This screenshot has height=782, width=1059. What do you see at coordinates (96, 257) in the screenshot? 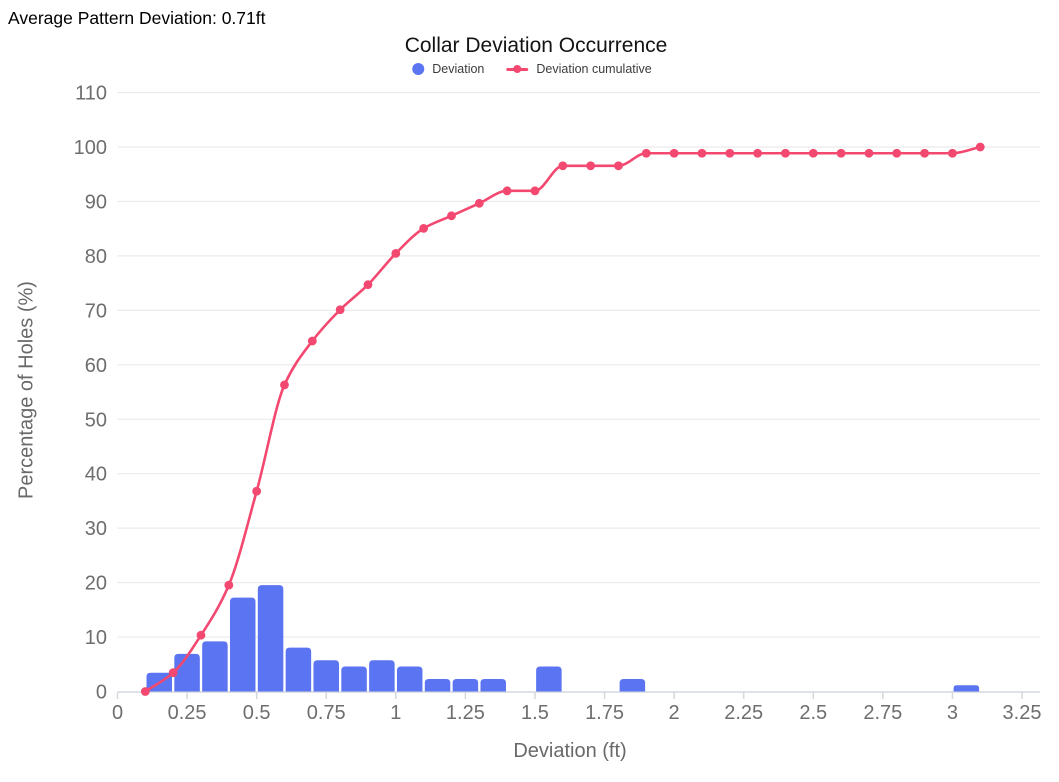
I see `svg-text: 80` at bounding box center [96, 257].